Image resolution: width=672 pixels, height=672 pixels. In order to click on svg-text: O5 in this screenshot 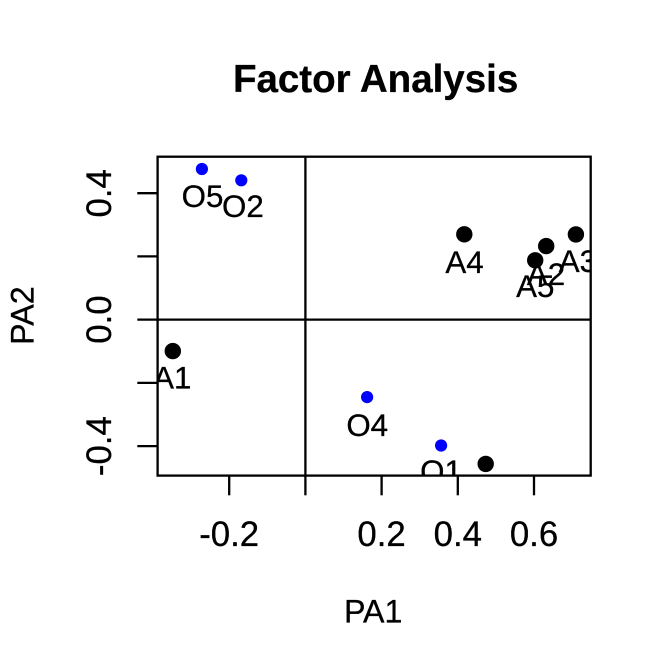, I will do `click(203, 196)`.